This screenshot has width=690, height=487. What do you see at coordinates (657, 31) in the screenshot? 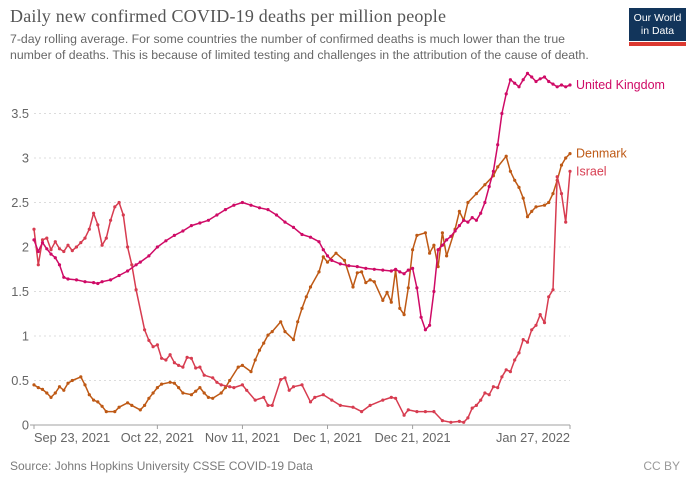
I see `owid-logo-line2: in Data` at bounding box center [657, 31].